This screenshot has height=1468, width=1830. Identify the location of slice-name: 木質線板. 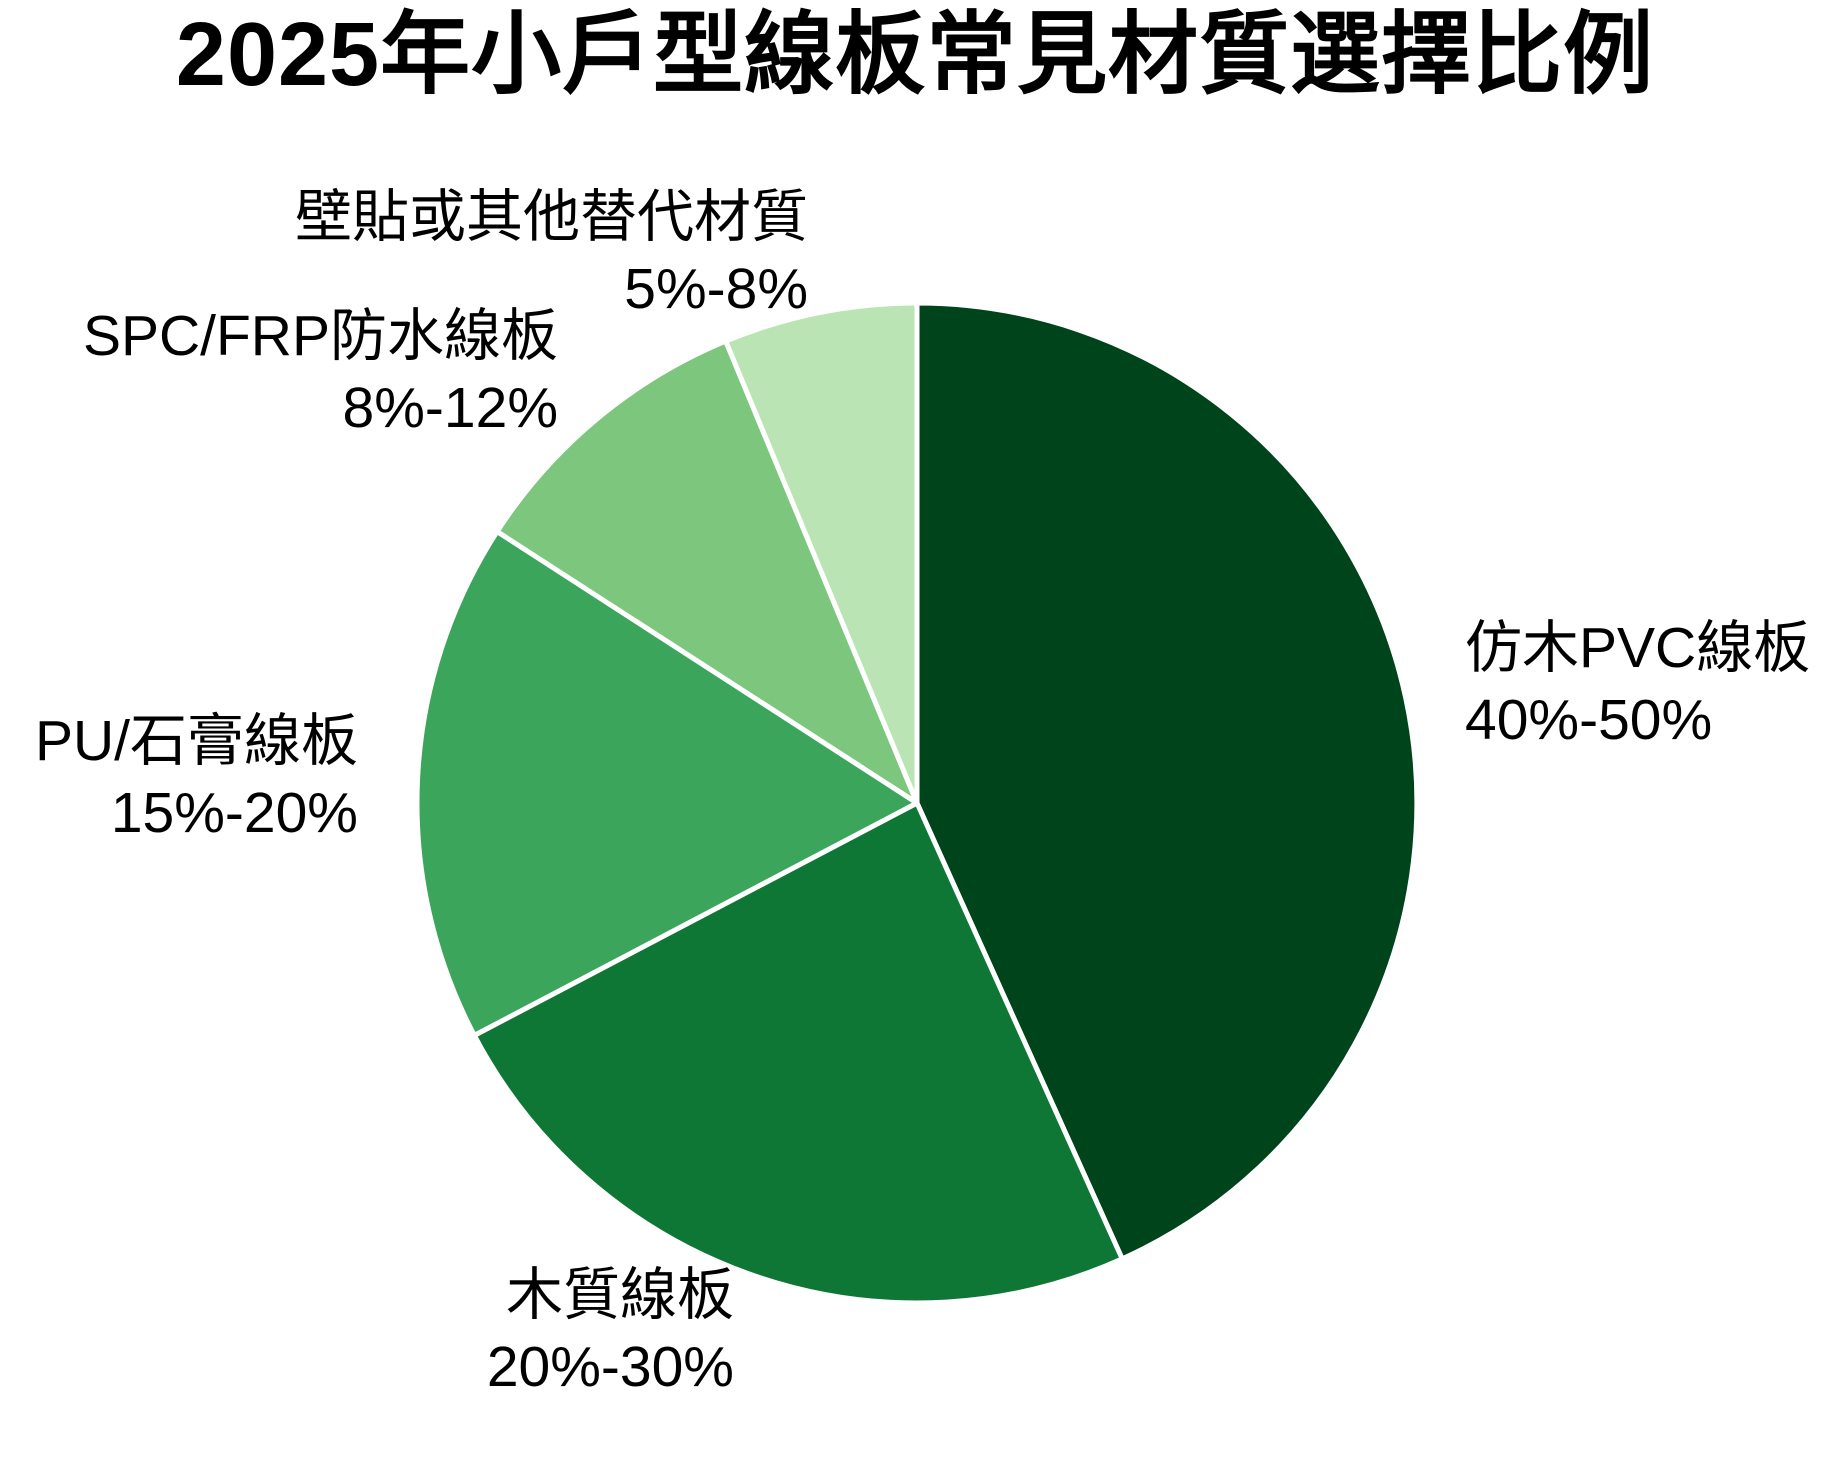
(620, 1295).